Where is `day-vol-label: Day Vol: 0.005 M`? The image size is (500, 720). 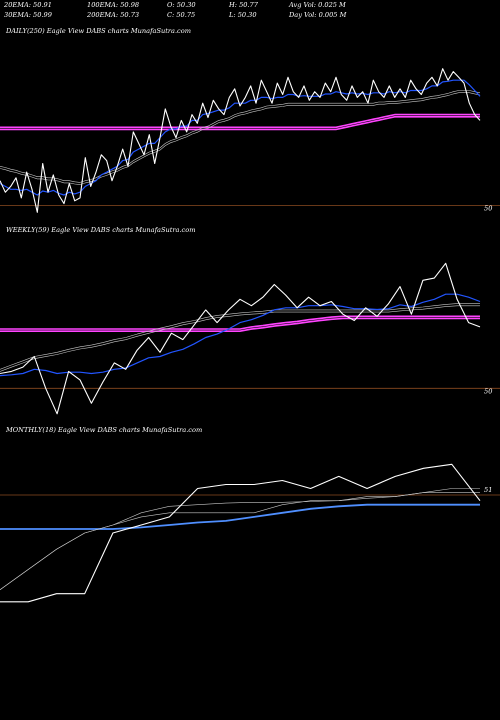 day-vol-label: Day Vol: 0.005 M is located at coordinates (318, 15).